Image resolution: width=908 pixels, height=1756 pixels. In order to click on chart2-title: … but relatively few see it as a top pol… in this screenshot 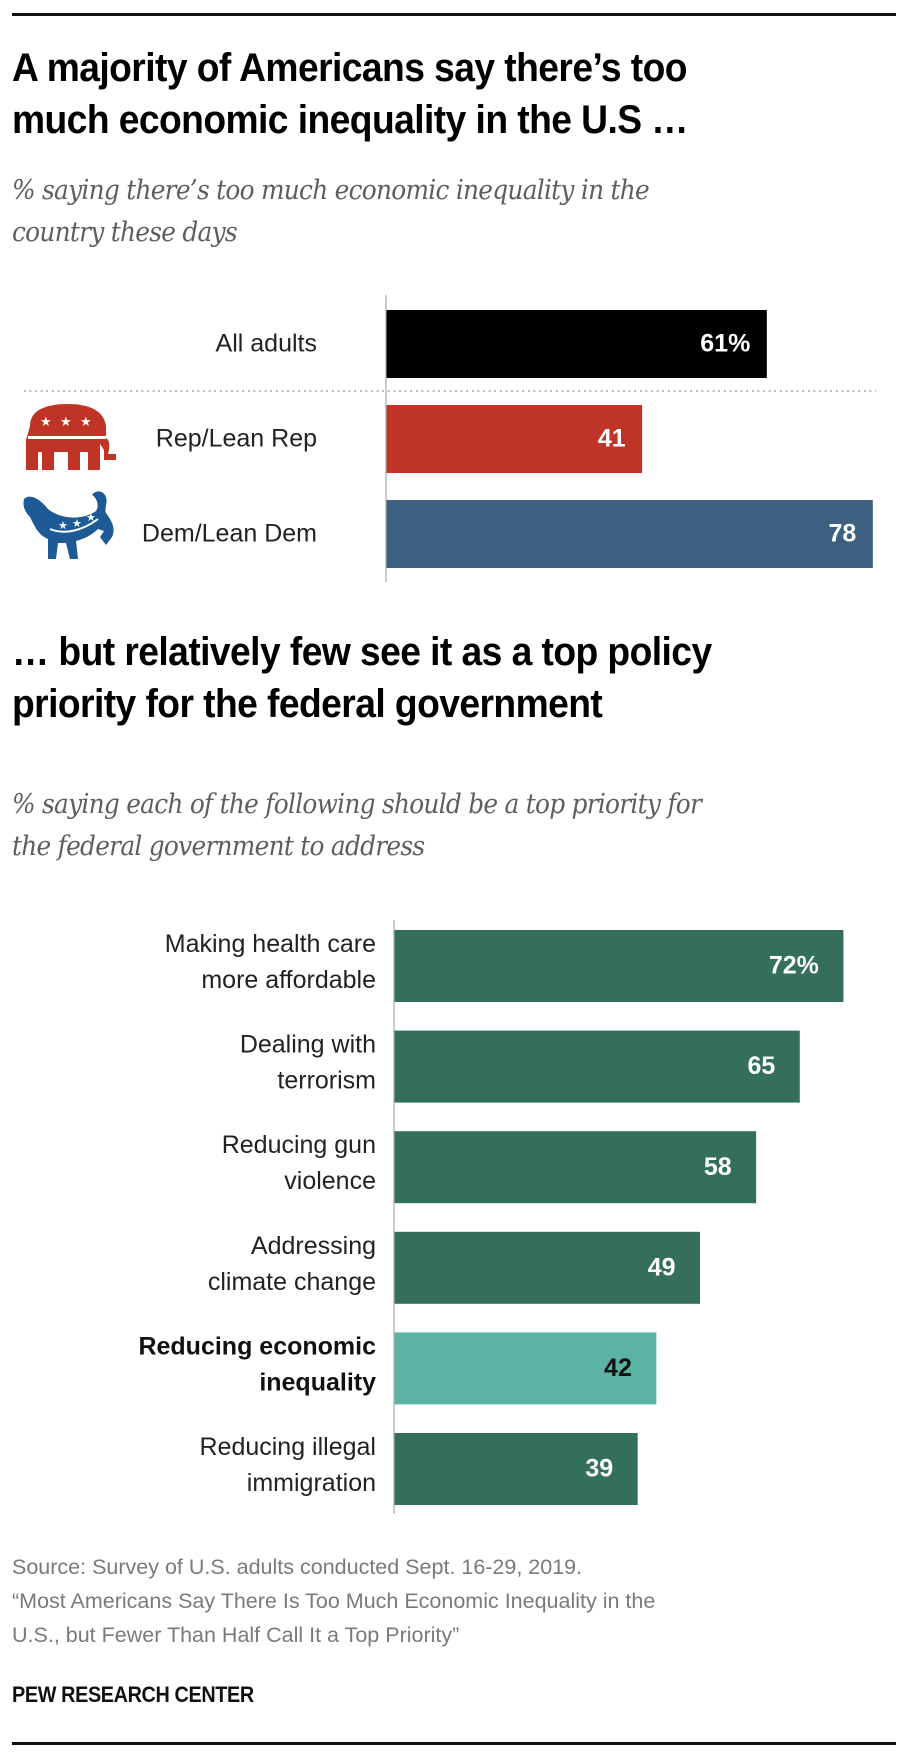, I will do `click(421, 678)`.